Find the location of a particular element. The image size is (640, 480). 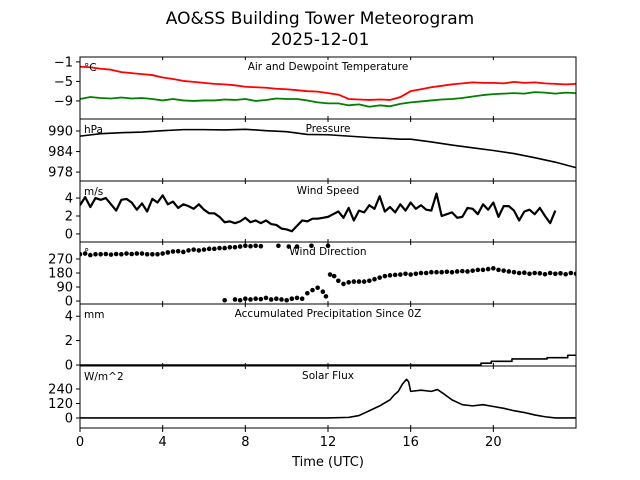

series-air-temperature is located at coordinates (328, 83).